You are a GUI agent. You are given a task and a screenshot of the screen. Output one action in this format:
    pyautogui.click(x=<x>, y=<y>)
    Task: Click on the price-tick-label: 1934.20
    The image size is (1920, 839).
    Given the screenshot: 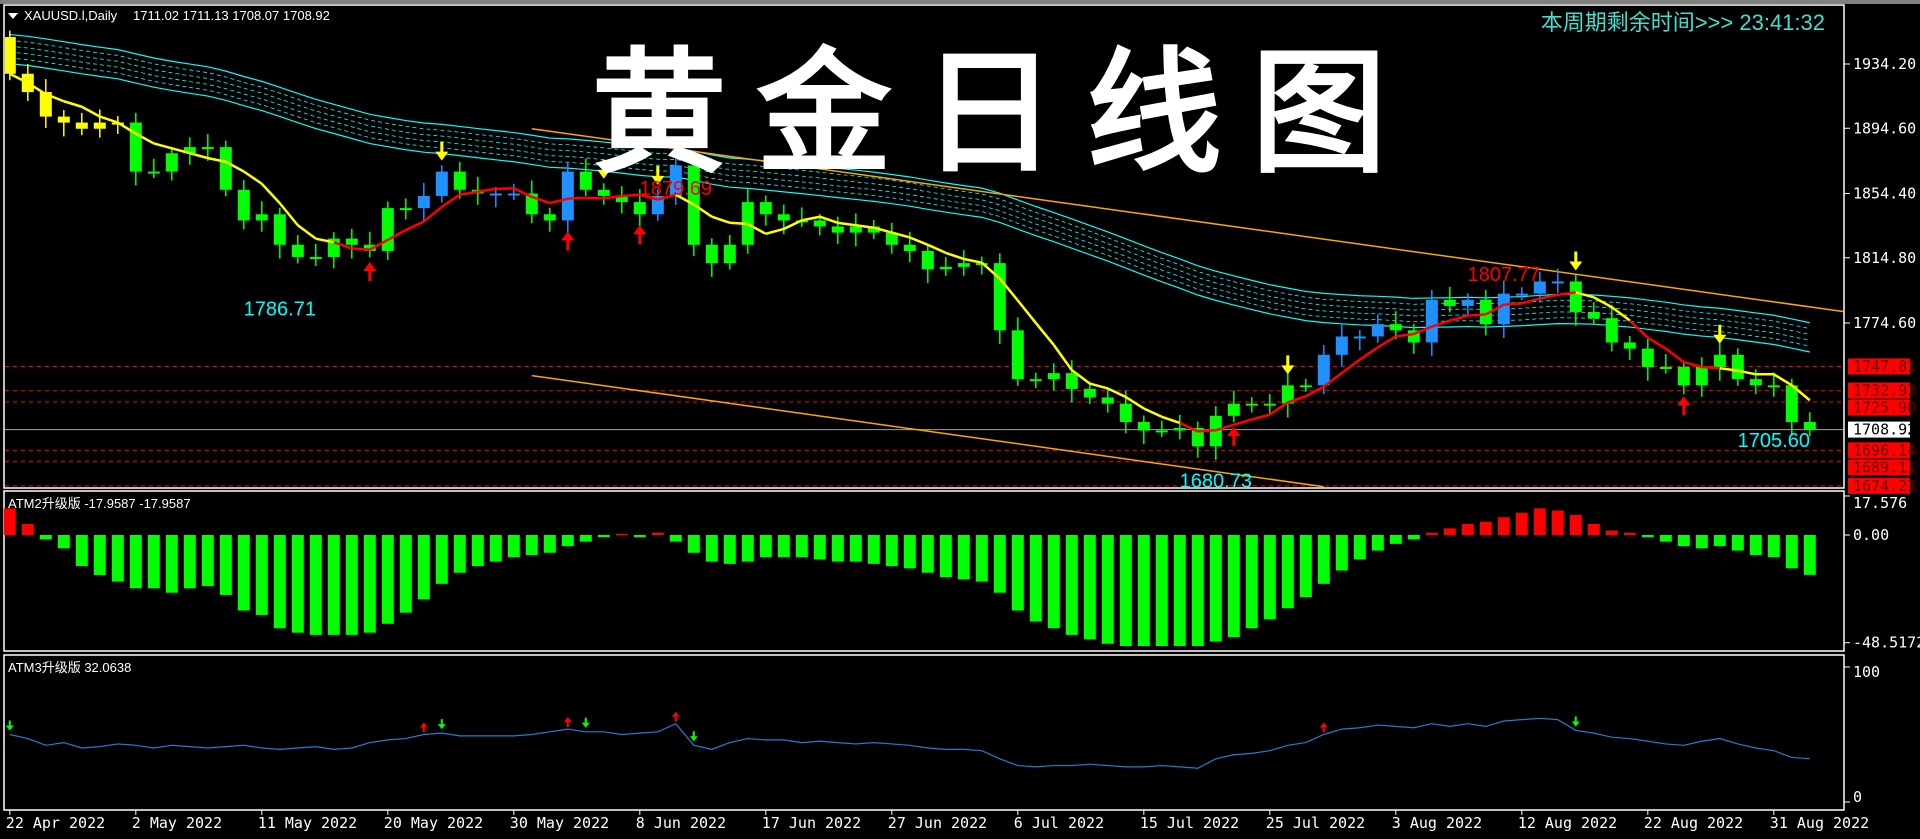 What is the action you would take?
    pyautogui.click(x=1884, y=64)
    